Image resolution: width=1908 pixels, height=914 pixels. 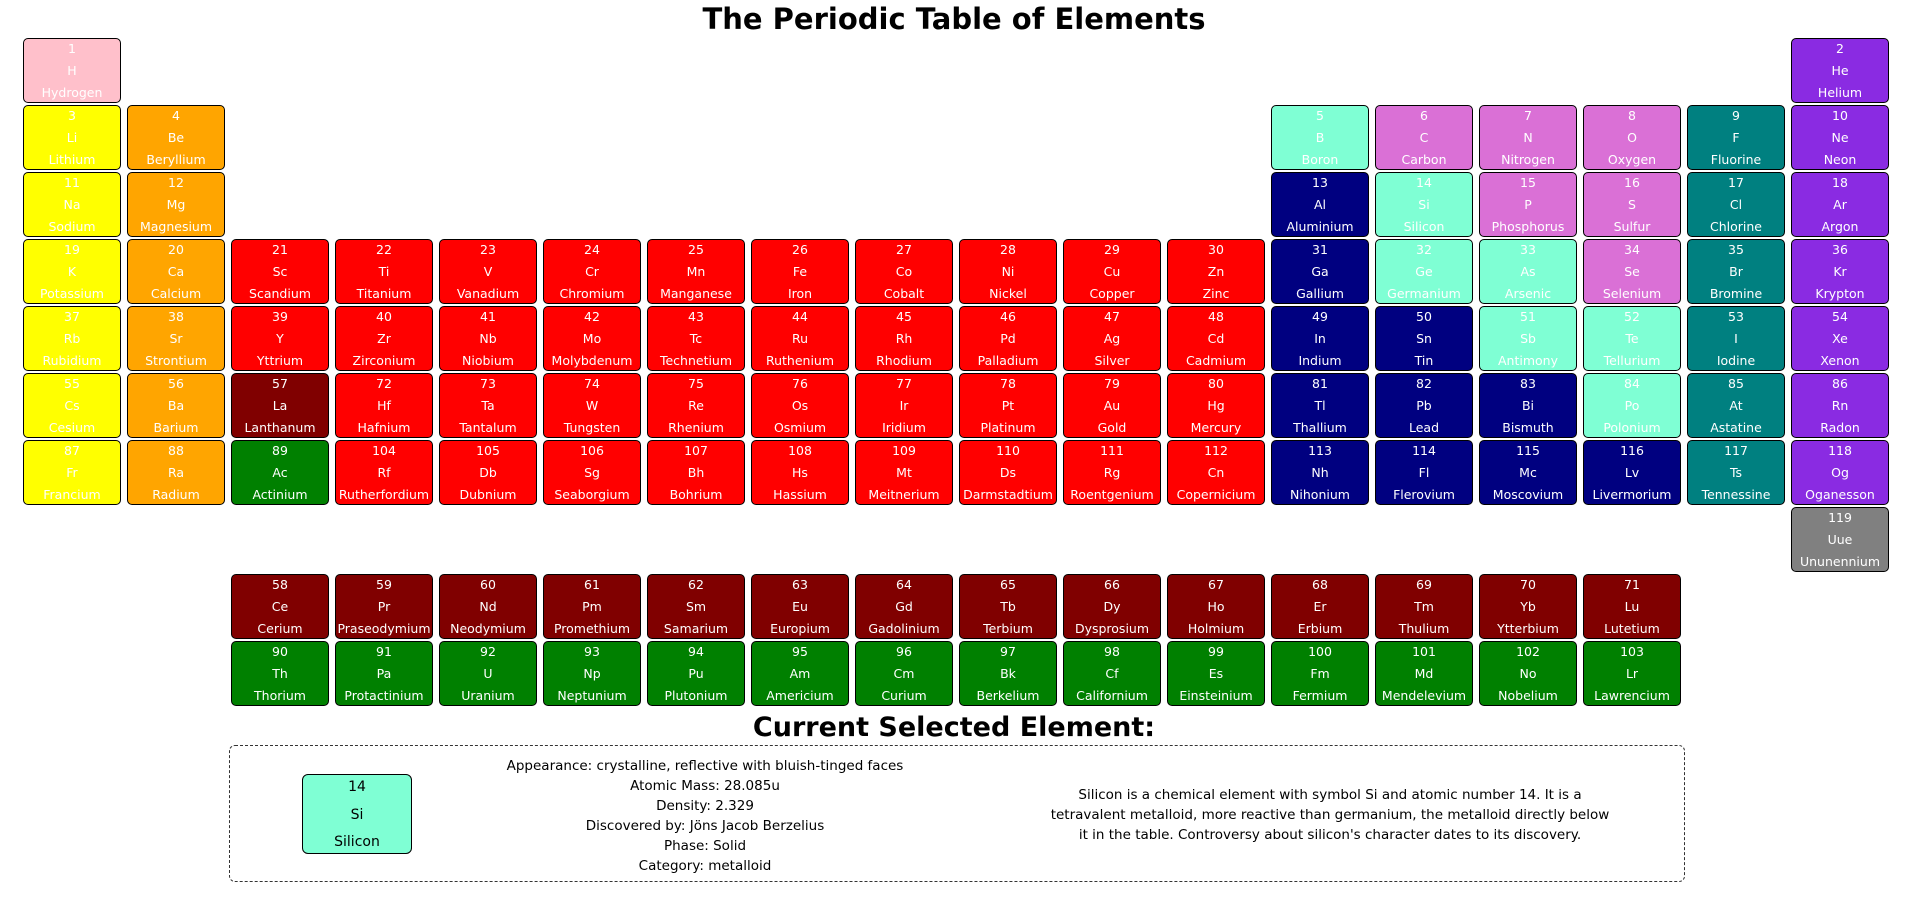 What do you see at coordinates (280, 606) in the screenshot?
I see `element-tile-cerium: 58 Ce Cerium` at bounding box center [280, 606].